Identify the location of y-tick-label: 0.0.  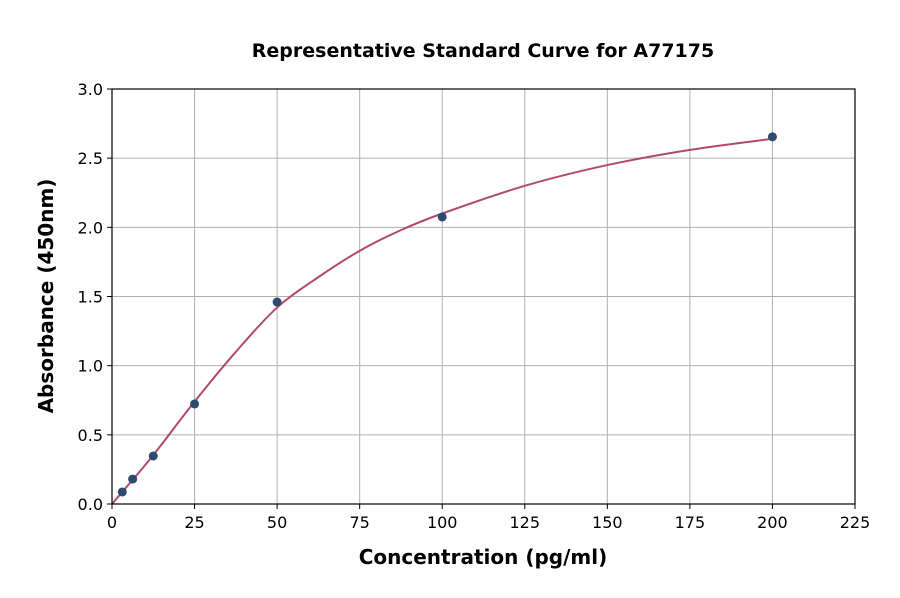
(90, 504).